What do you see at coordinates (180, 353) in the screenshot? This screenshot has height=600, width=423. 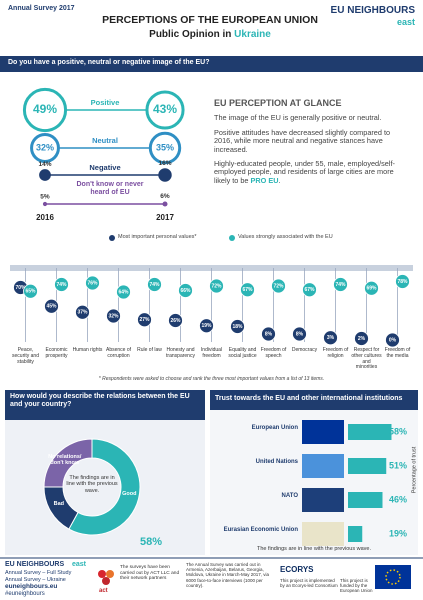 I see `category-label: Honesty and transparency` at bounding box center [180, 353].